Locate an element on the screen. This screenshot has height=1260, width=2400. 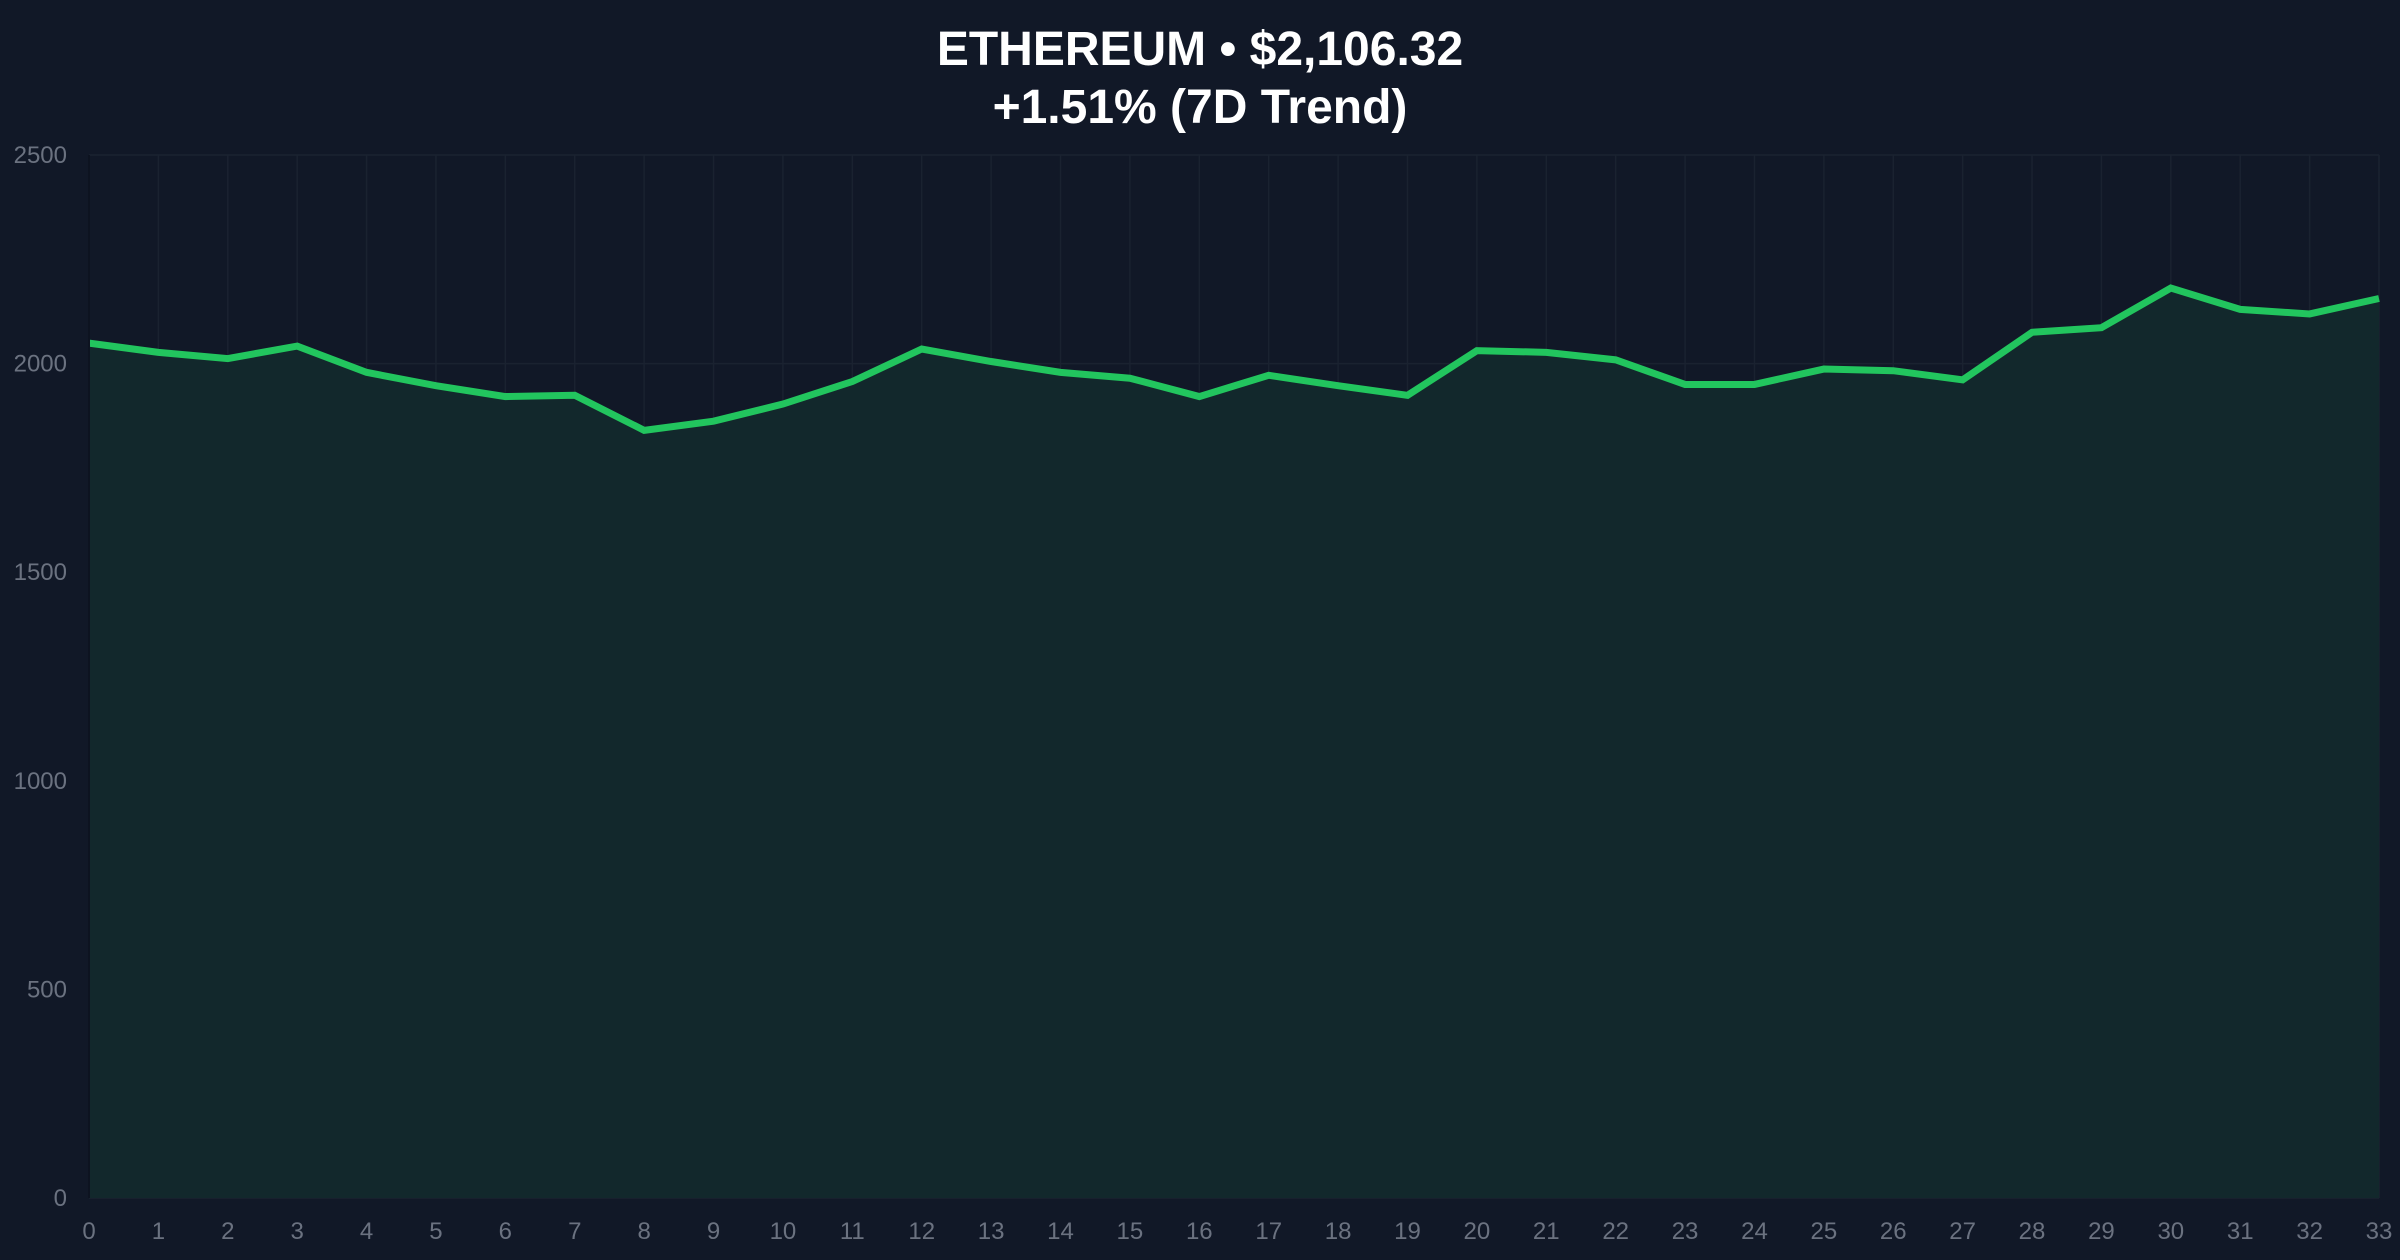
x-tick-label: 32 is located at coordinates (2309, 1231).